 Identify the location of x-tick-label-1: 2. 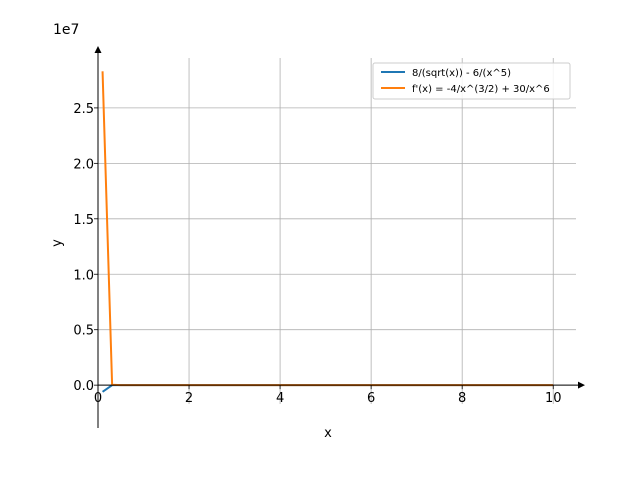
(189, 398).